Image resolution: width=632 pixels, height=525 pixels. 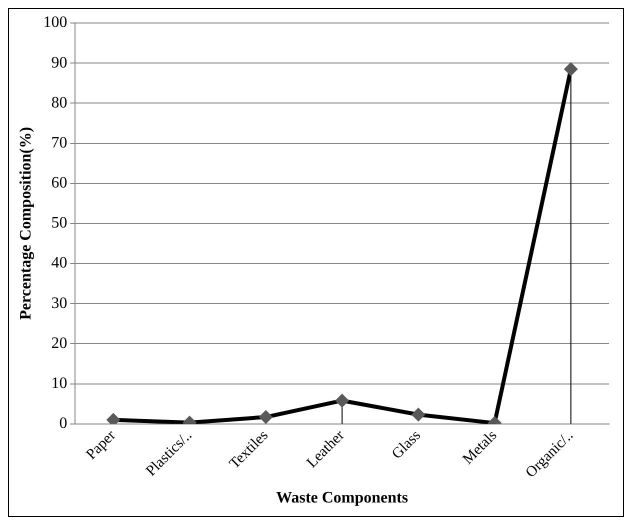 What do you see at coordinates (342, 498) in the screenshot?
I see `x-axis-title: Waste Components` at bounding box center [342, 498].